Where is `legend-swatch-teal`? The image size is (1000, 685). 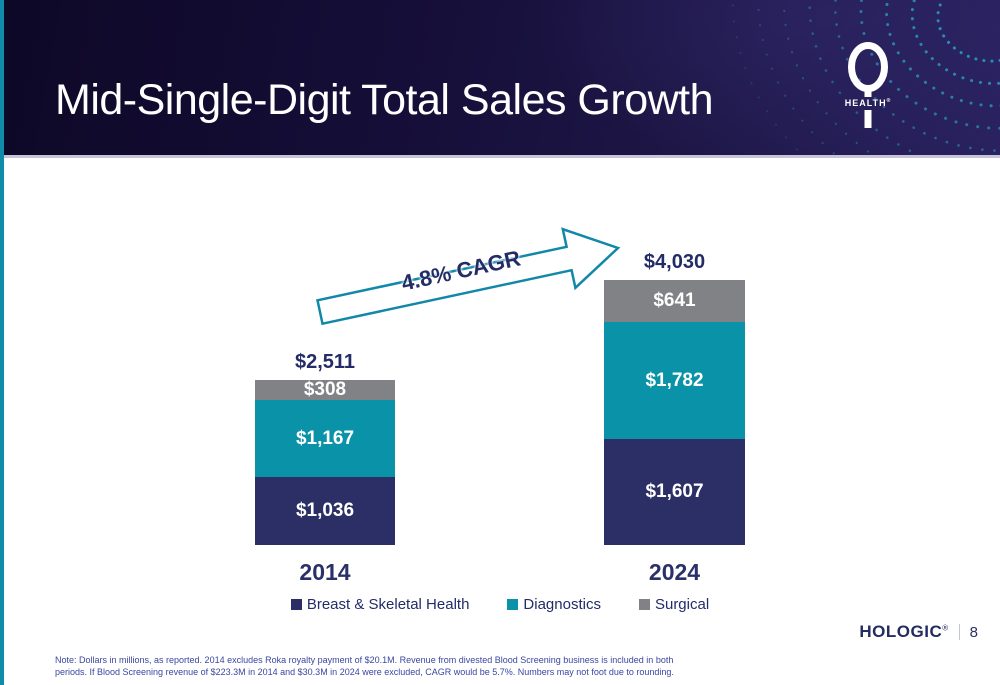
legend-swatch-teal is located at coordinates (513, 604).